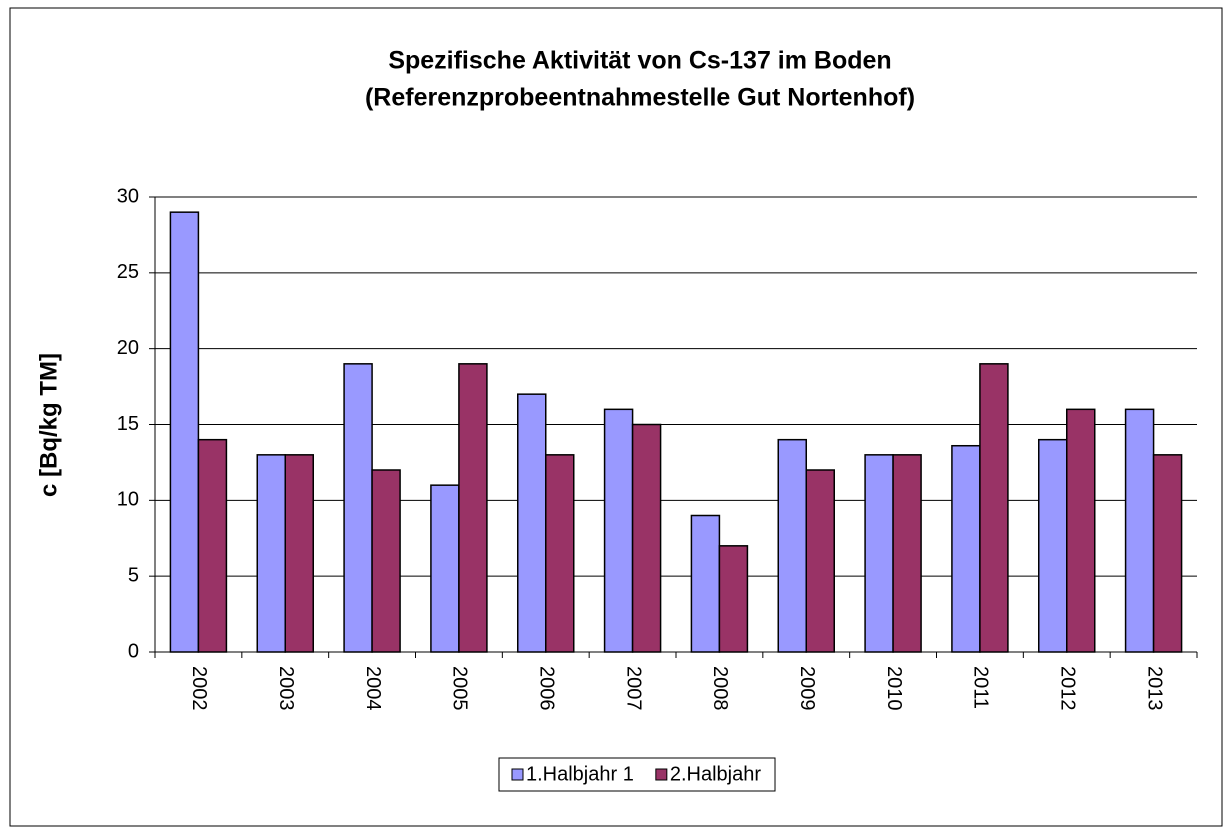  Describe the element at coordinates (128, 196) in the screenshot. I see `y-tick-label: 30` at that location.